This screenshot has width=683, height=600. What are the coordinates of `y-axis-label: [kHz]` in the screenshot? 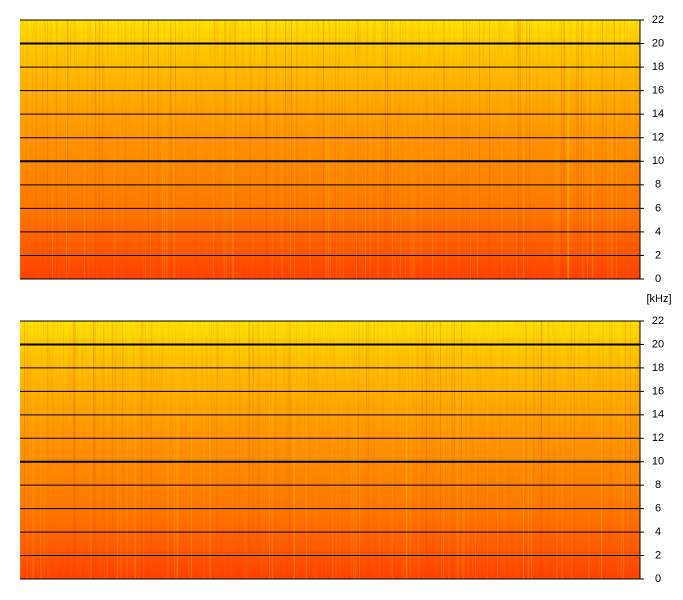 It's located at (658, 299).